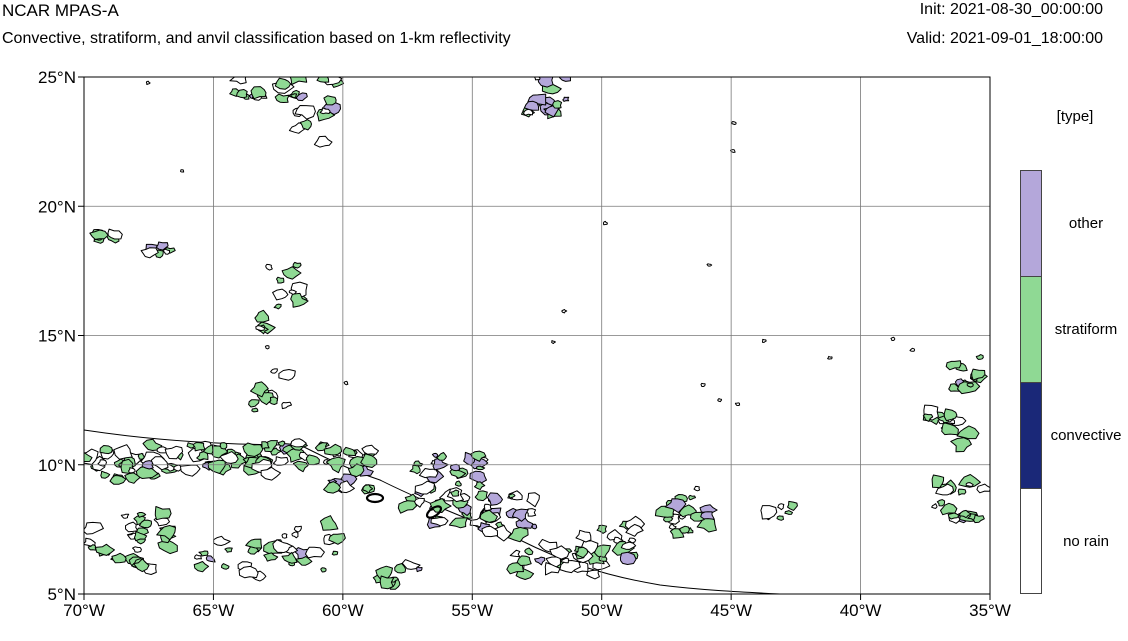  Describe the element at coordinates (731, 610) in the screenshot. I see `lon-tick-label: 45°W` at that location.